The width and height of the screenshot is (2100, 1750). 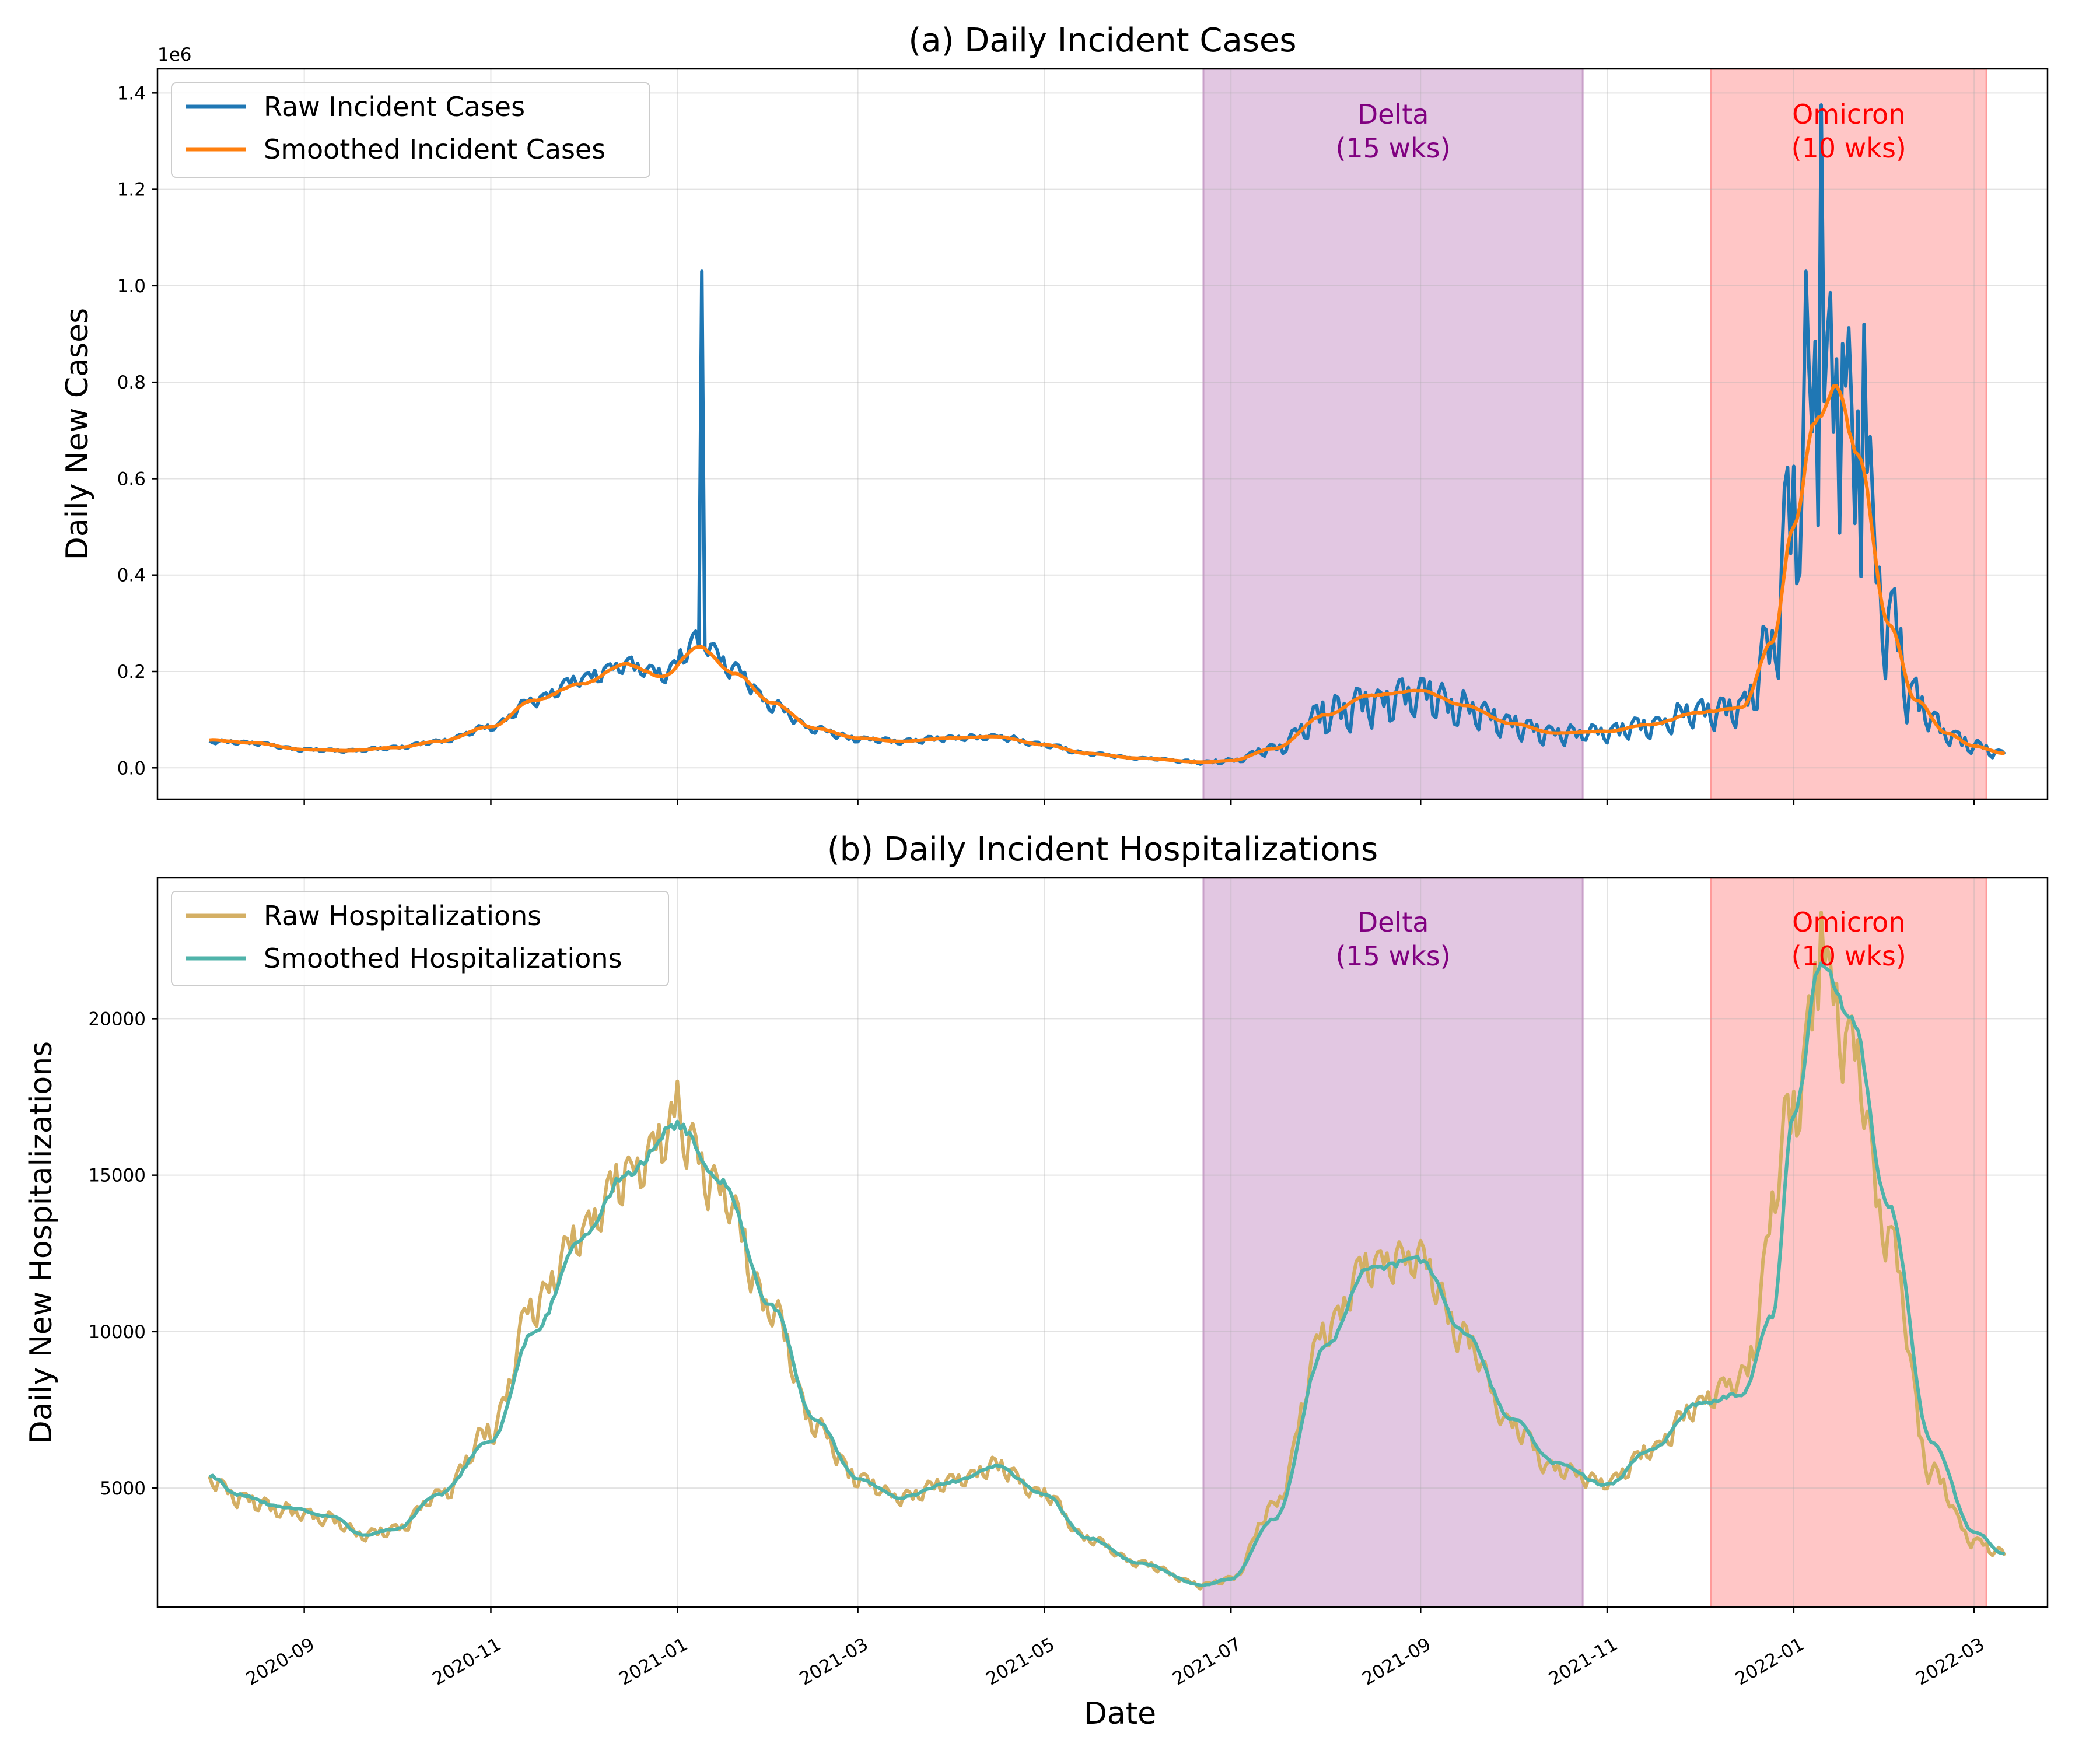 What do you see at coordinates (78, 434) in the screenshot?
I see `cases-y-axis-label: Daily New Cases` at bounding box center [78, 434].